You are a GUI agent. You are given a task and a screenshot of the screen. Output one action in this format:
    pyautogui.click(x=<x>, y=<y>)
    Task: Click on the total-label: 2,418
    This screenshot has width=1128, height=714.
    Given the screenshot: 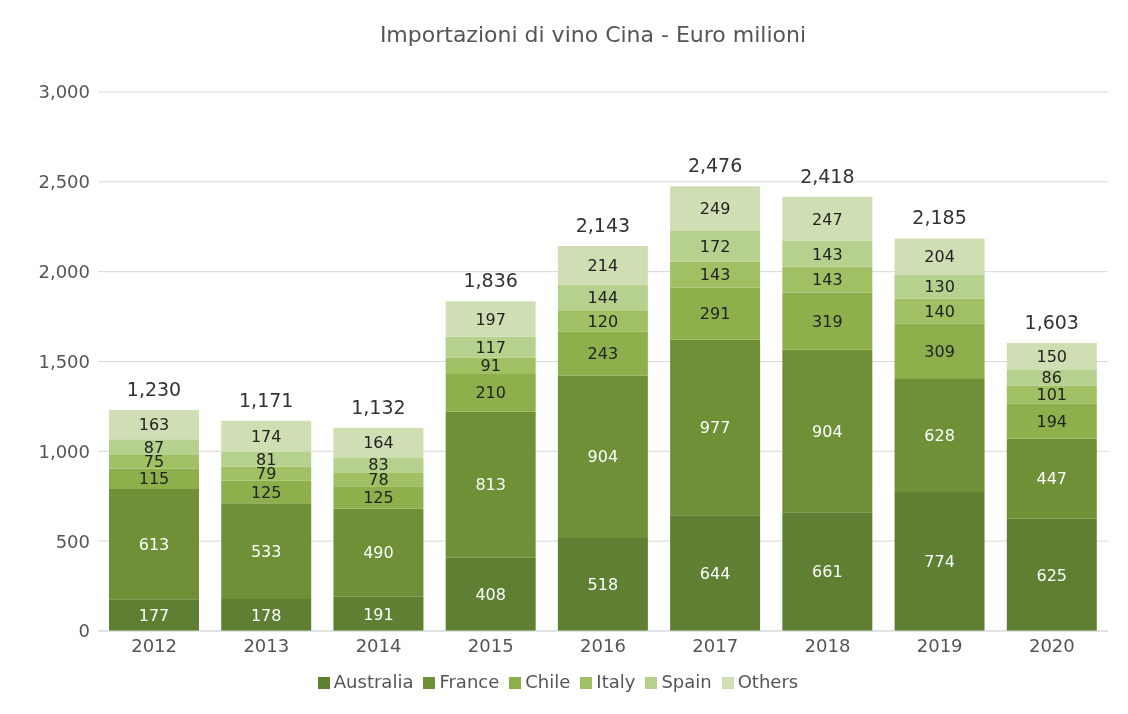 What is the action you would take?
    pyautogui.click(x=827, y=175)
    